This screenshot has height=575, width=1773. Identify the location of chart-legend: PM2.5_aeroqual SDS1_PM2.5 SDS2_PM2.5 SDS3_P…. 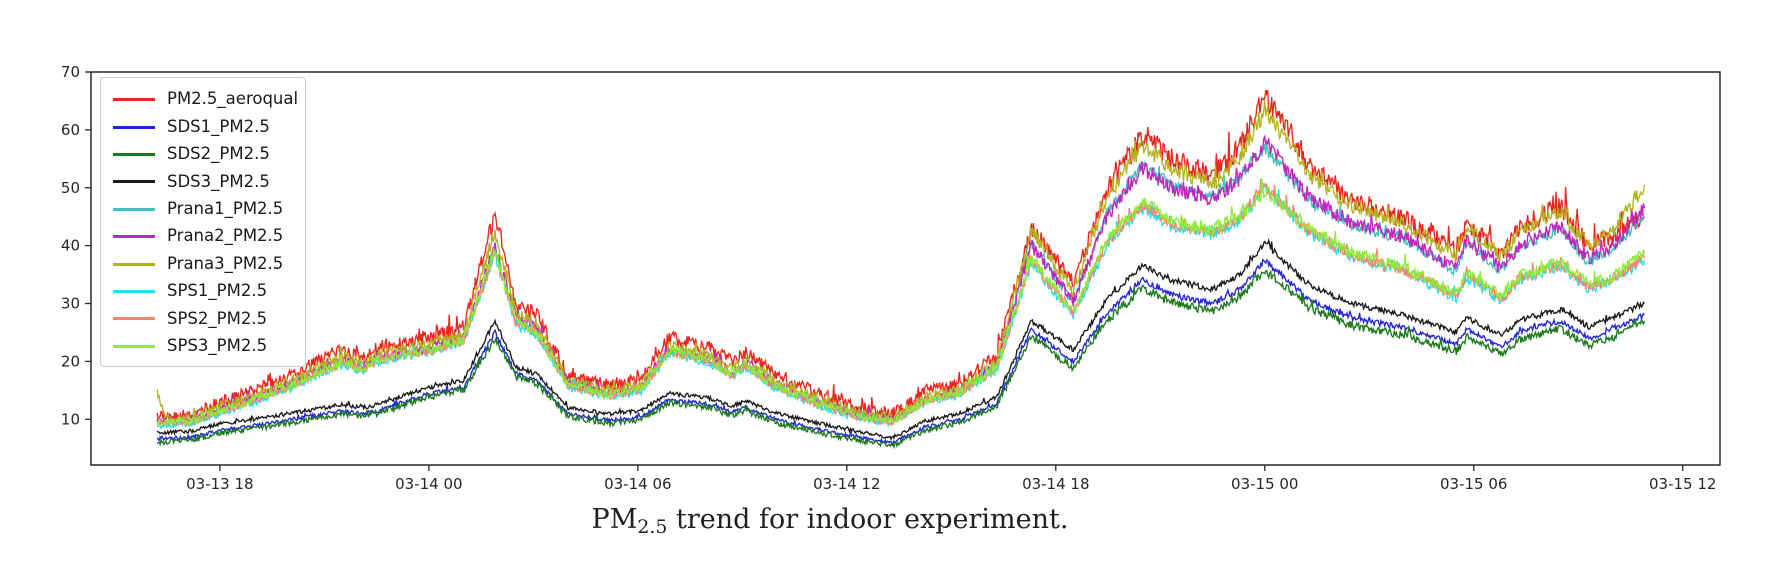
(203, 222).